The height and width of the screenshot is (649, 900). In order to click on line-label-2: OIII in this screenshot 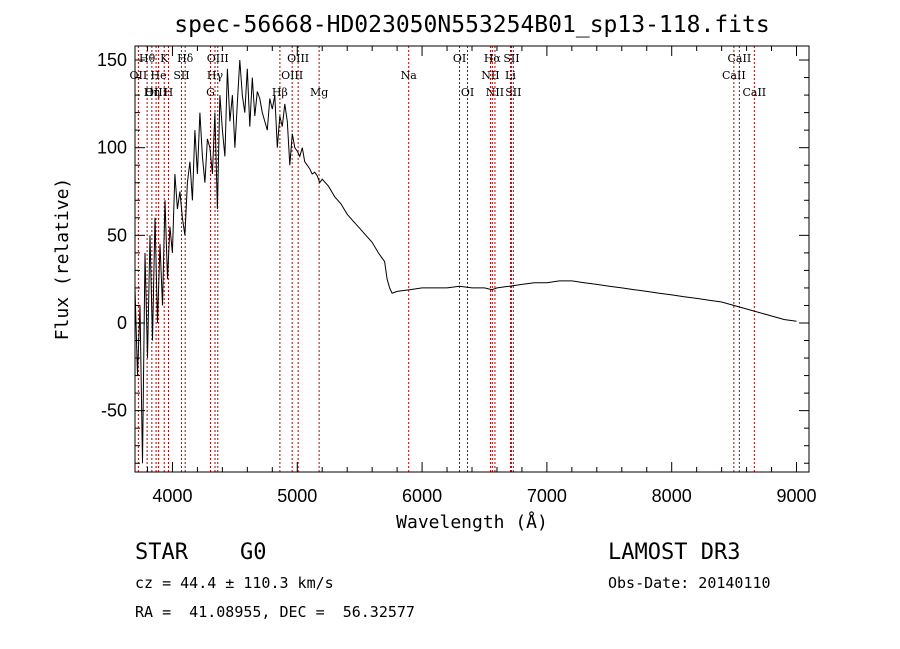, I will do `click(156, 92)`.